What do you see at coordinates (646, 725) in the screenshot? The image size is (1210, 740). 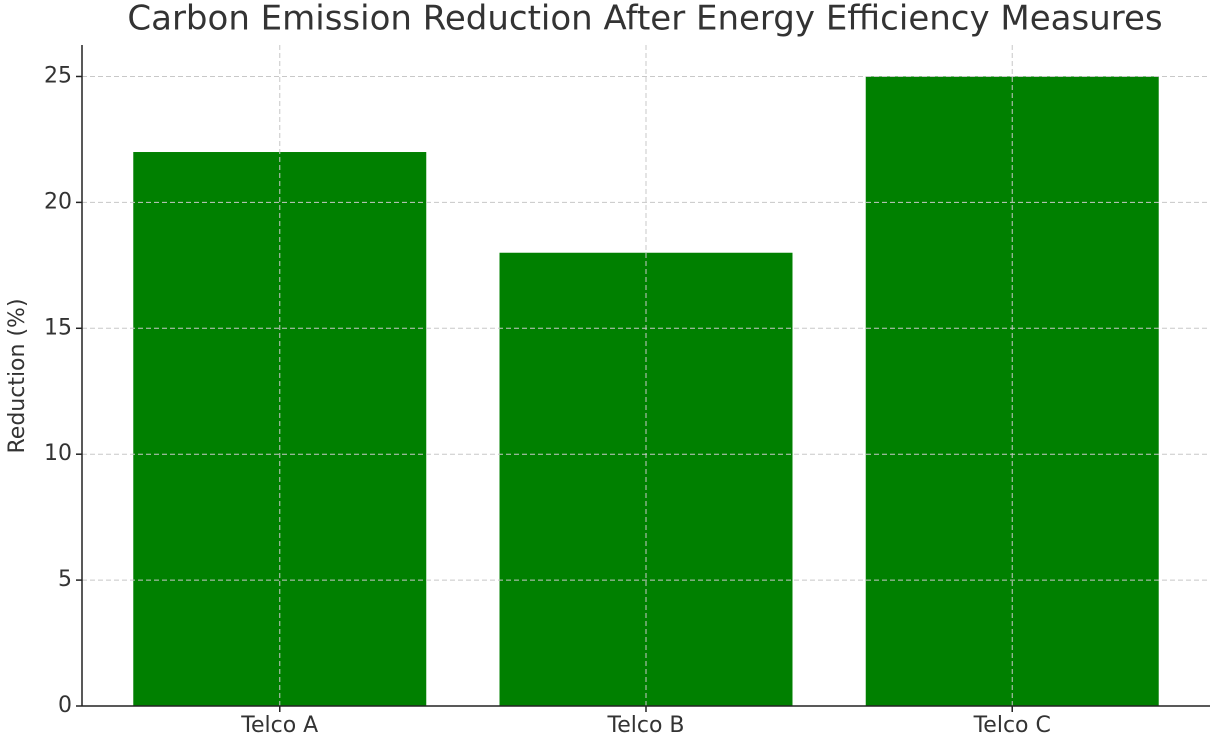 I see `x-tick-label: Telco B` at bounding box center [646, 725].